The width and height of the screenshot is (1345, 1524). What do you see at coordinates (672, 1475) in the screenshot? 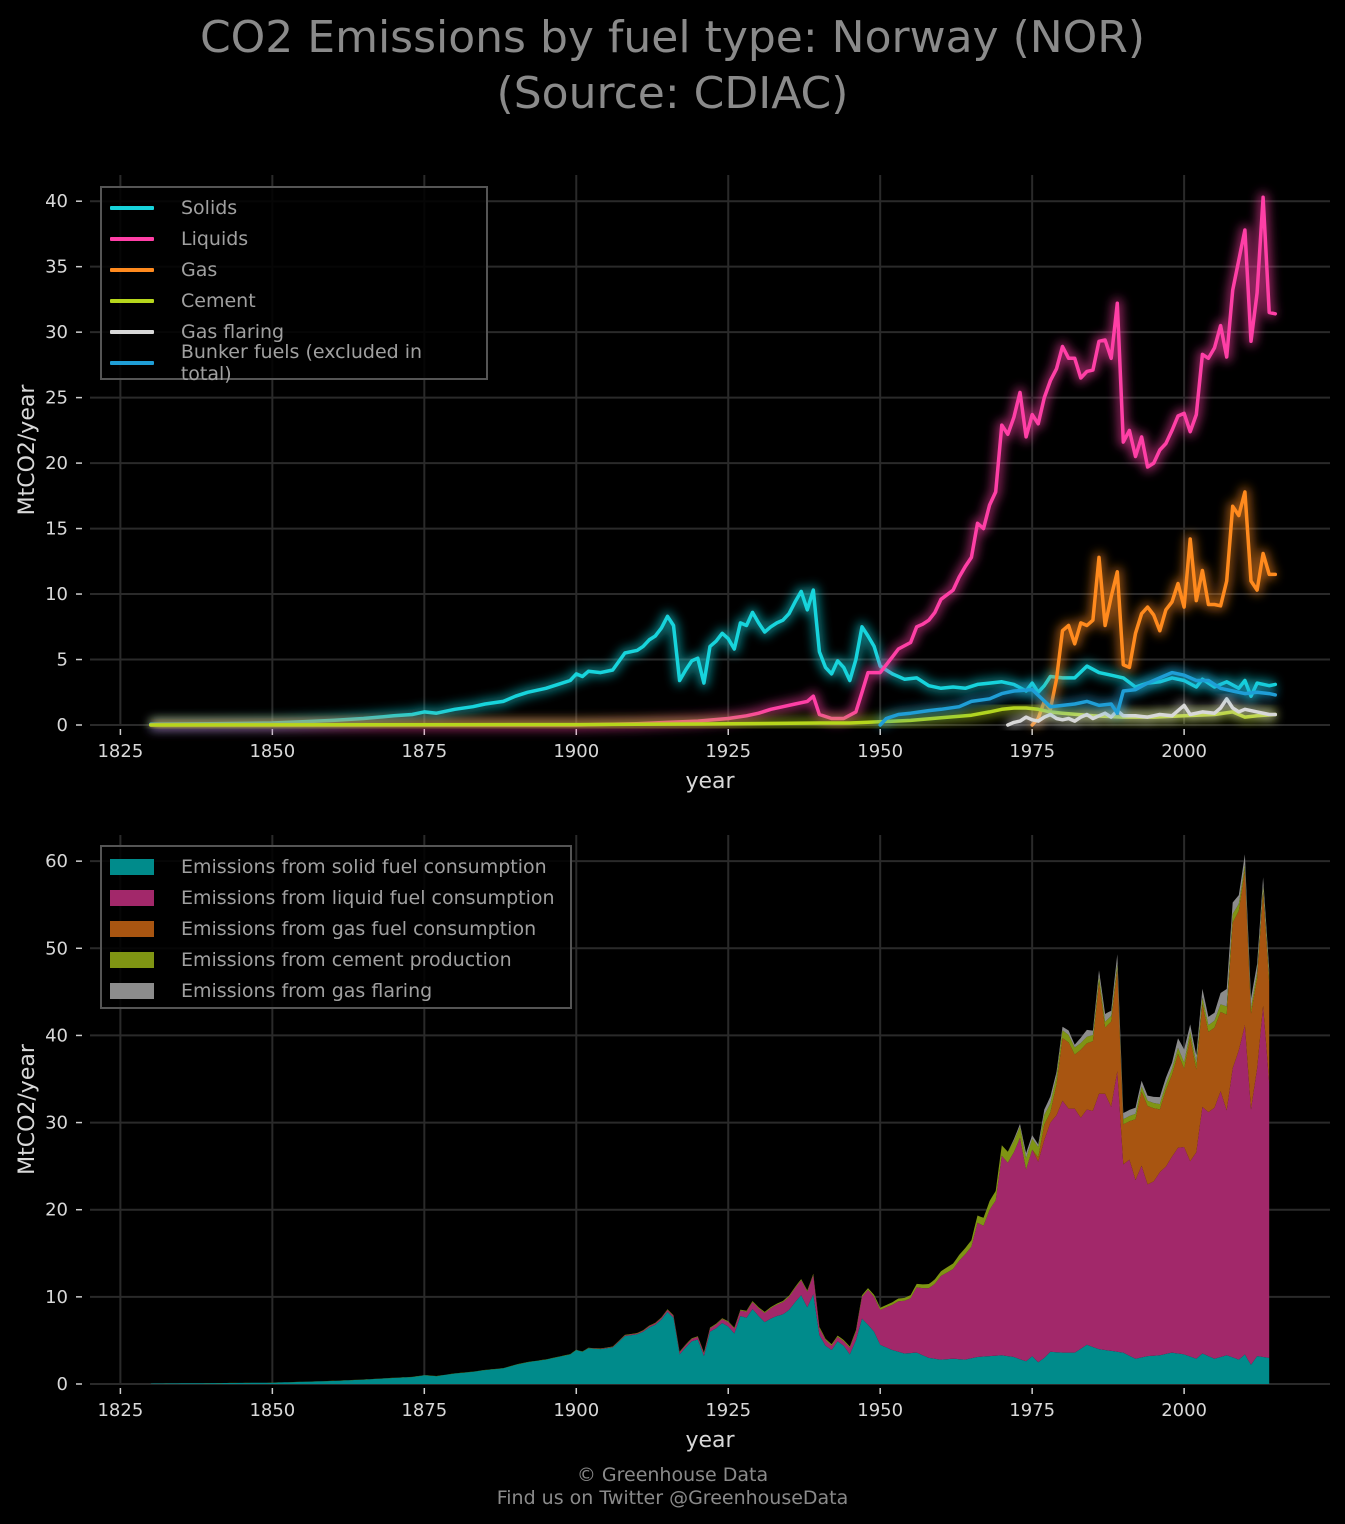
I see `footer-copyright: © Greenhouse Data` at bounding box center [672, 1475].